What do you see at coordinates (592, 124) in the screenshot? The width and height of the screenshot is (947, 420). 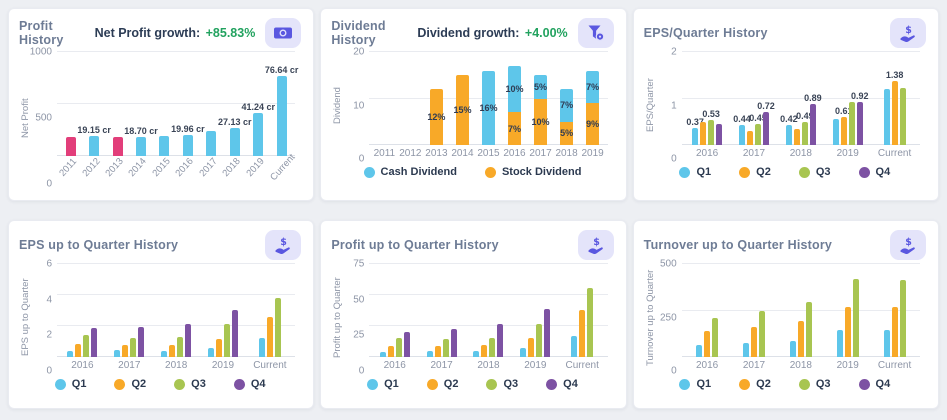 I see `bar-segment: 9%` at bounding box center [592, 124].